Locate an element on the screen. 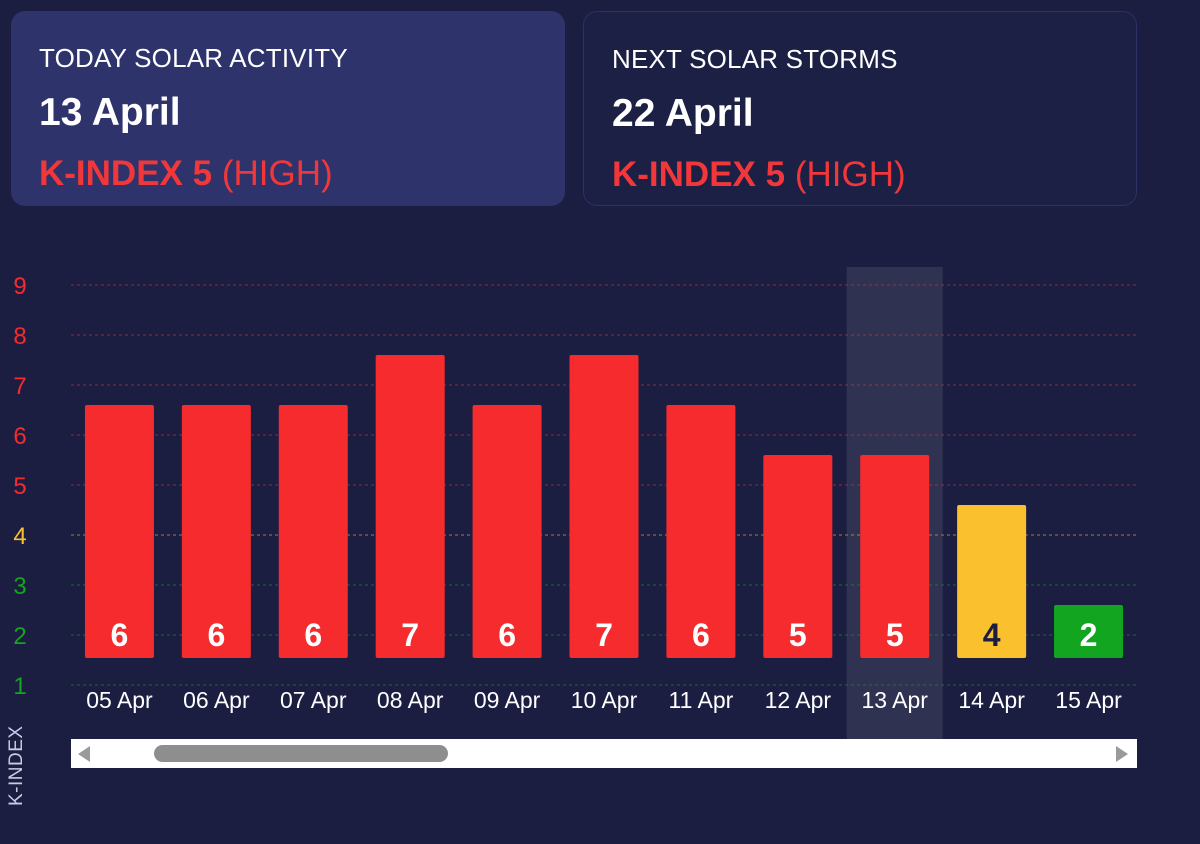 The width and height of the screenshot is (1200, 844). y-tick-label-6: 6 is located at coordinates (19, 436).